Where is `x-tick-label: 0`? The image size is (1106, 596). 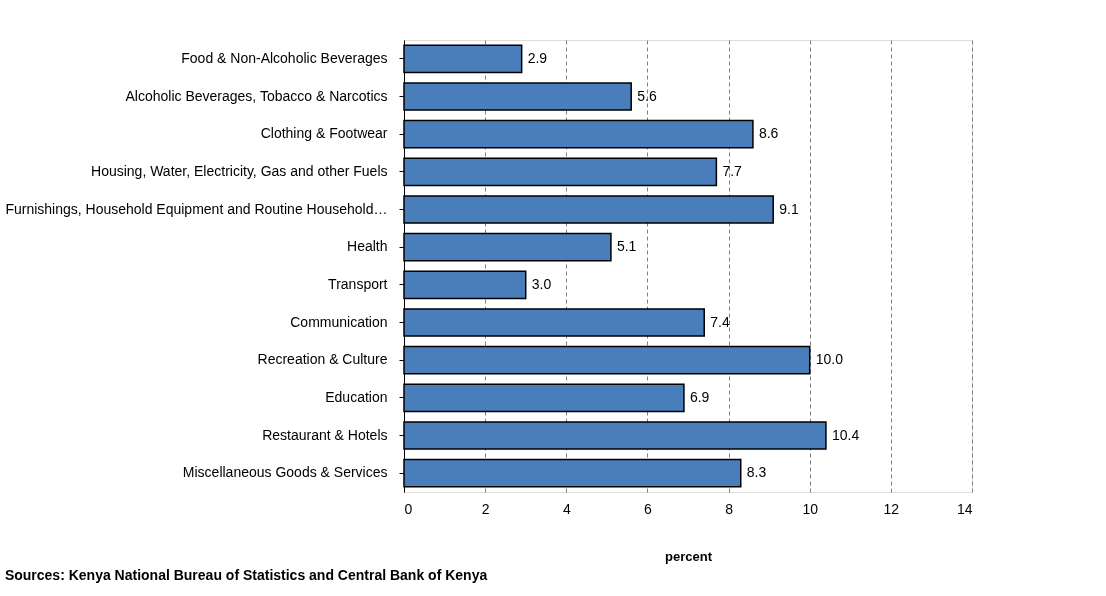 x-tick-label: 0 is located at coordinates (408, 508).